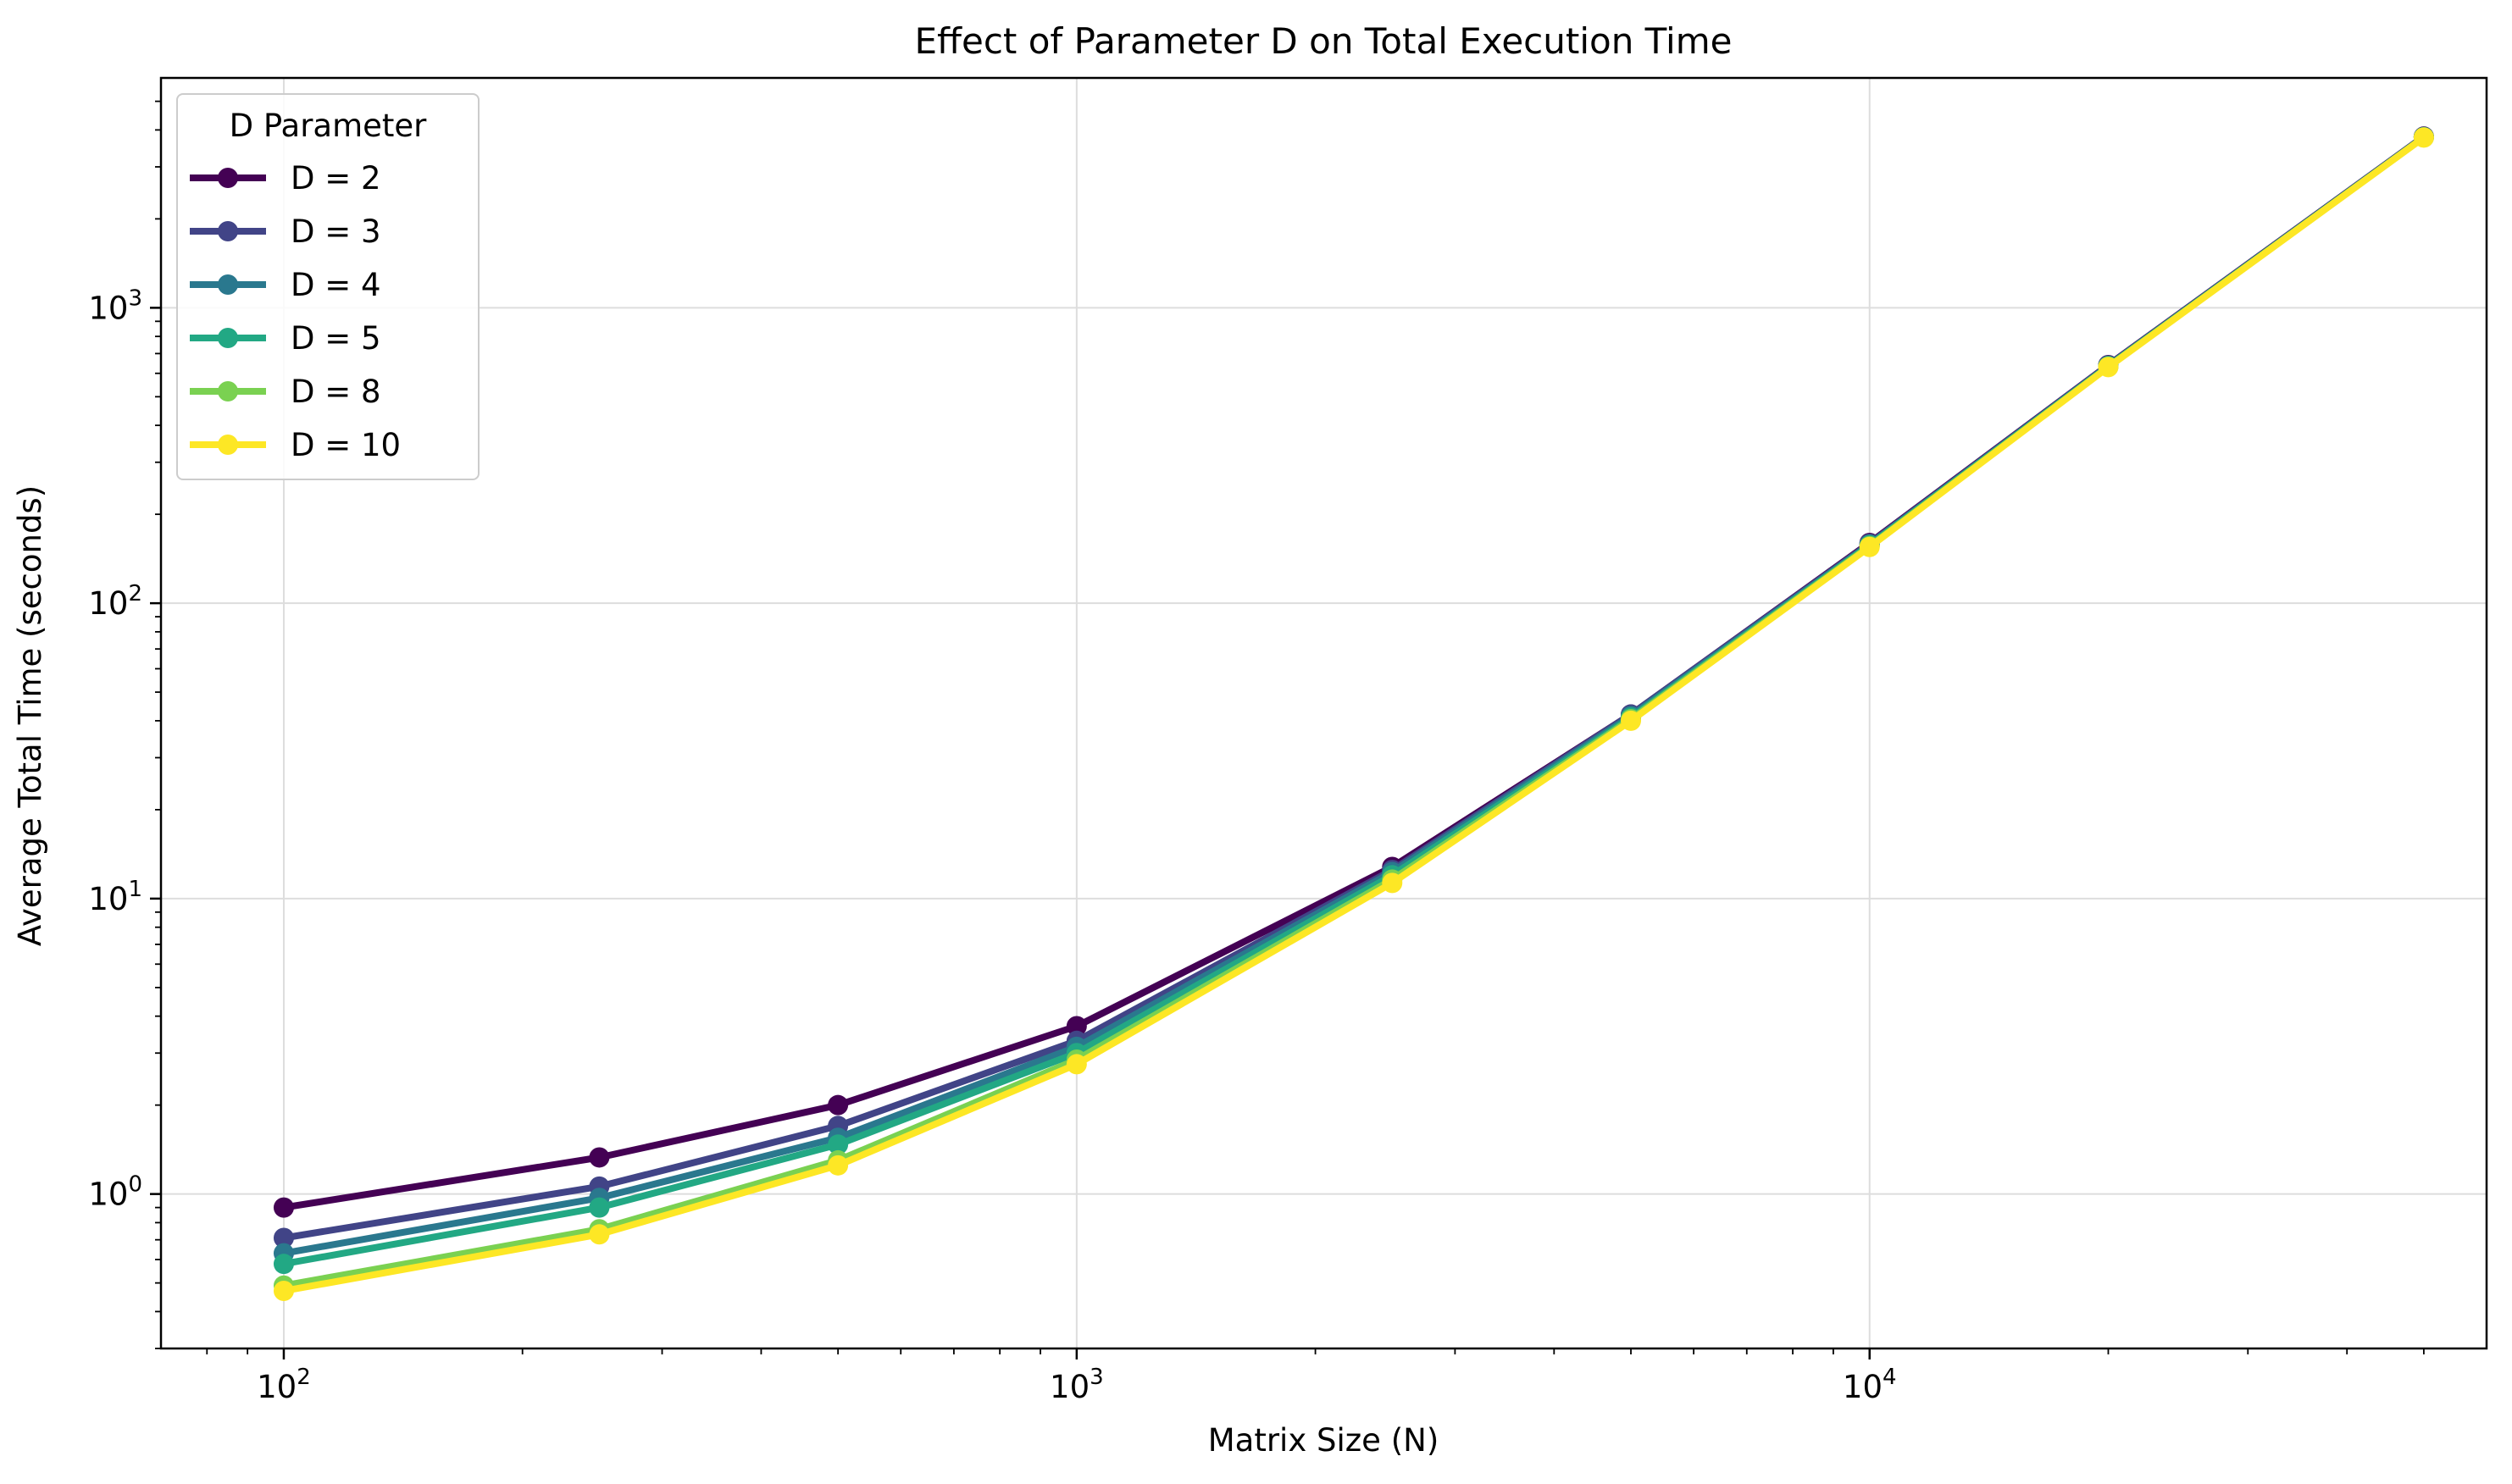  I want to click on legend-entry: D = 4, so click(285, 285).